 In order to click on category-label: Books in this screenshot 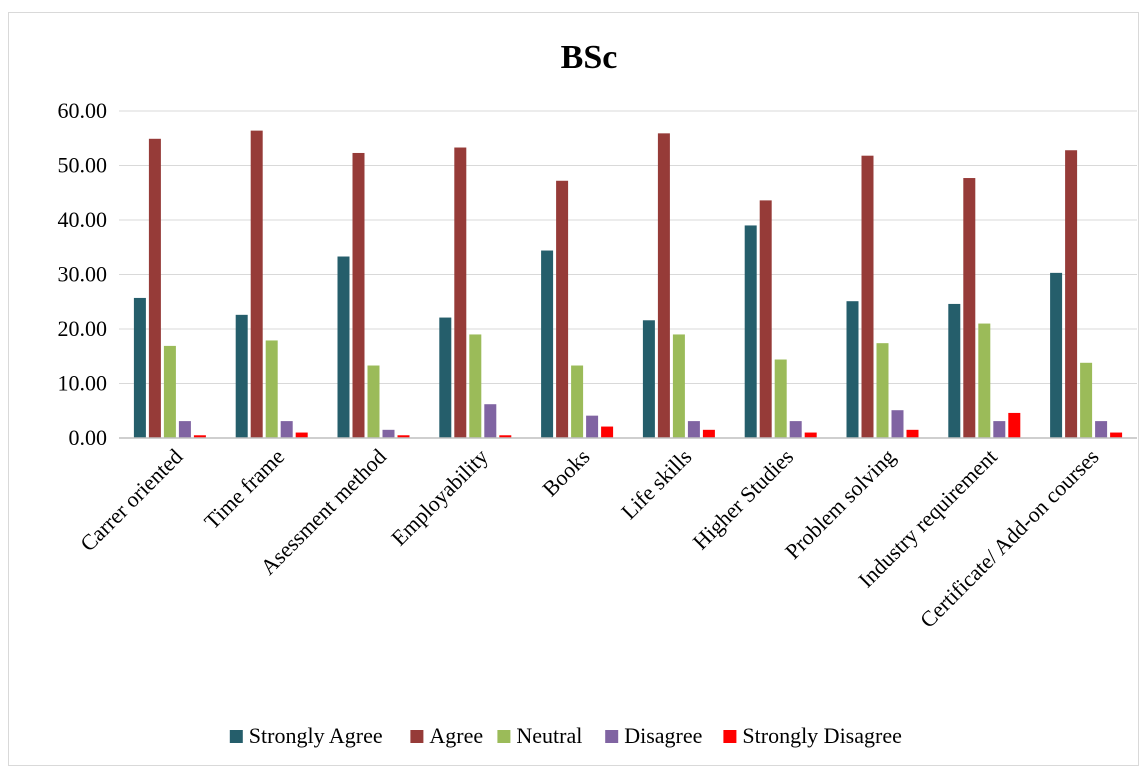, I will do `click(565, 472)`.